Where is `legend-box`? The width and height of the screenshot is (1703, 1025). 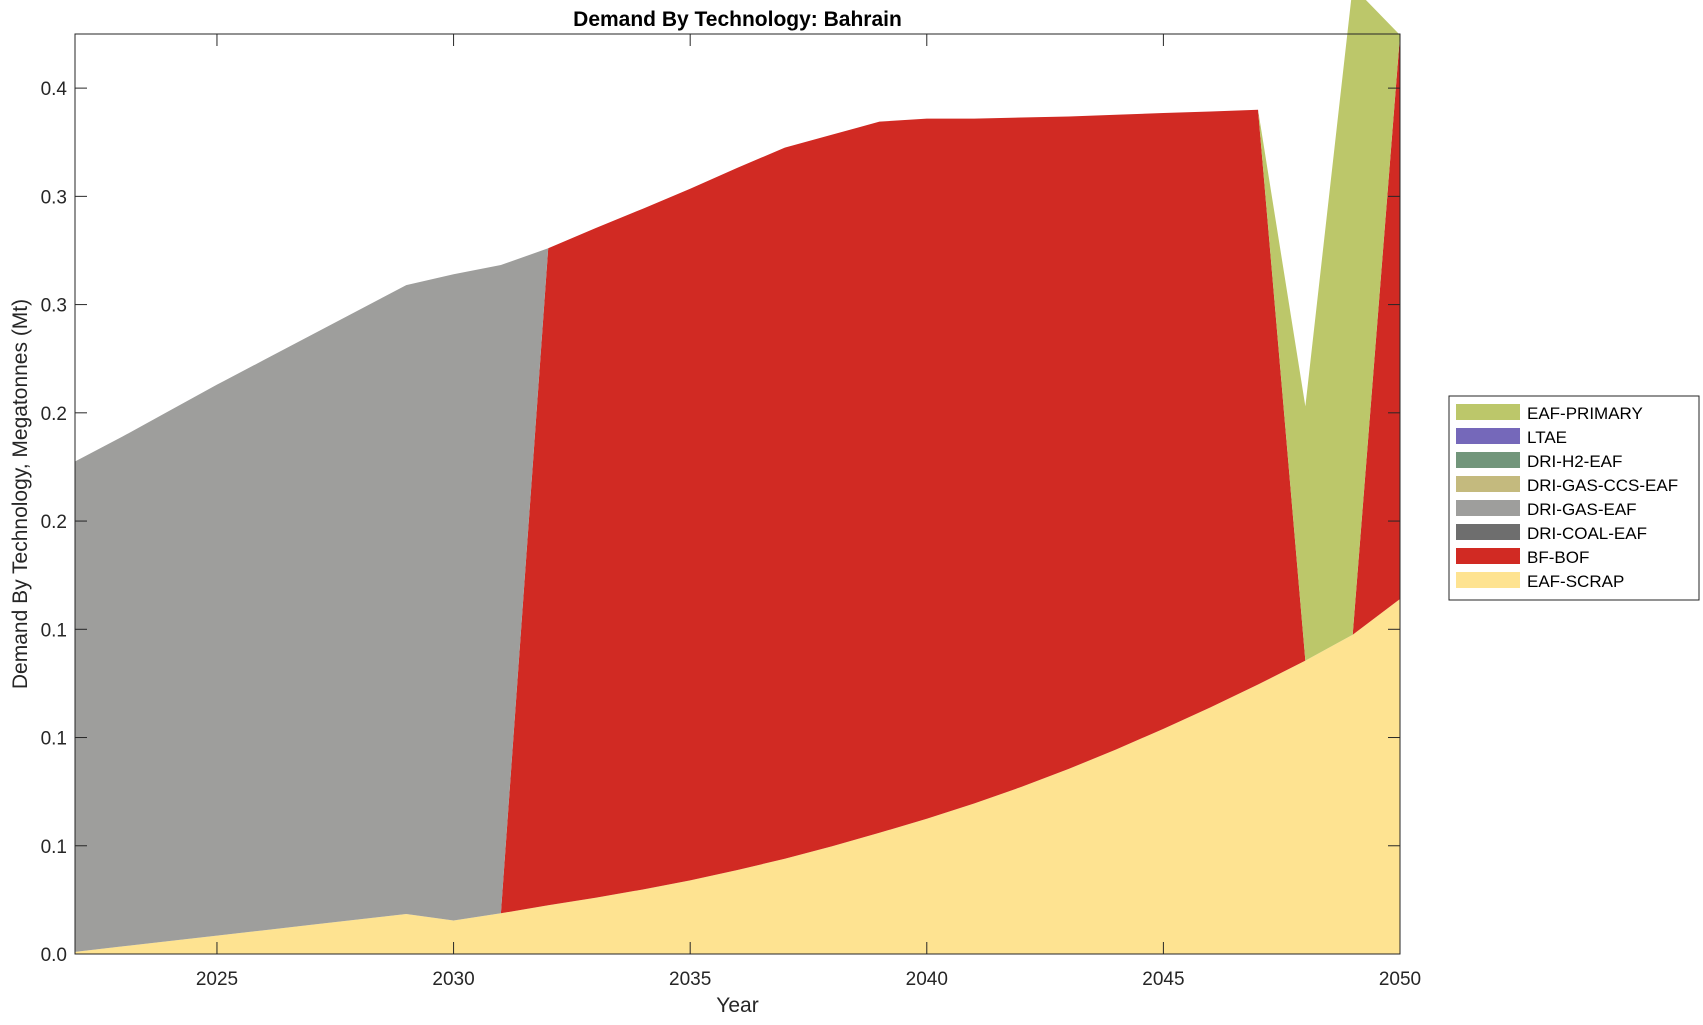 legend-box is located at coordinates (1574, 498).